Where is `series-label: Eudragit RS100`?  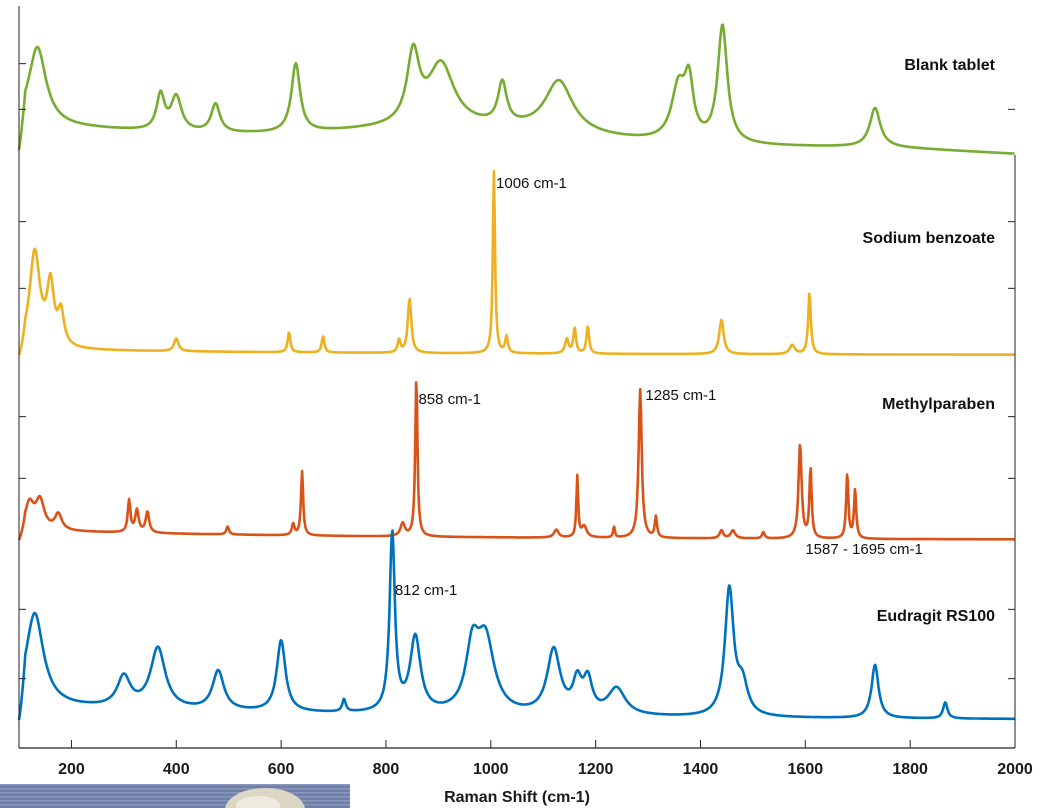 series-label: Eudragit RS100 is located at coordinates (936, 616).